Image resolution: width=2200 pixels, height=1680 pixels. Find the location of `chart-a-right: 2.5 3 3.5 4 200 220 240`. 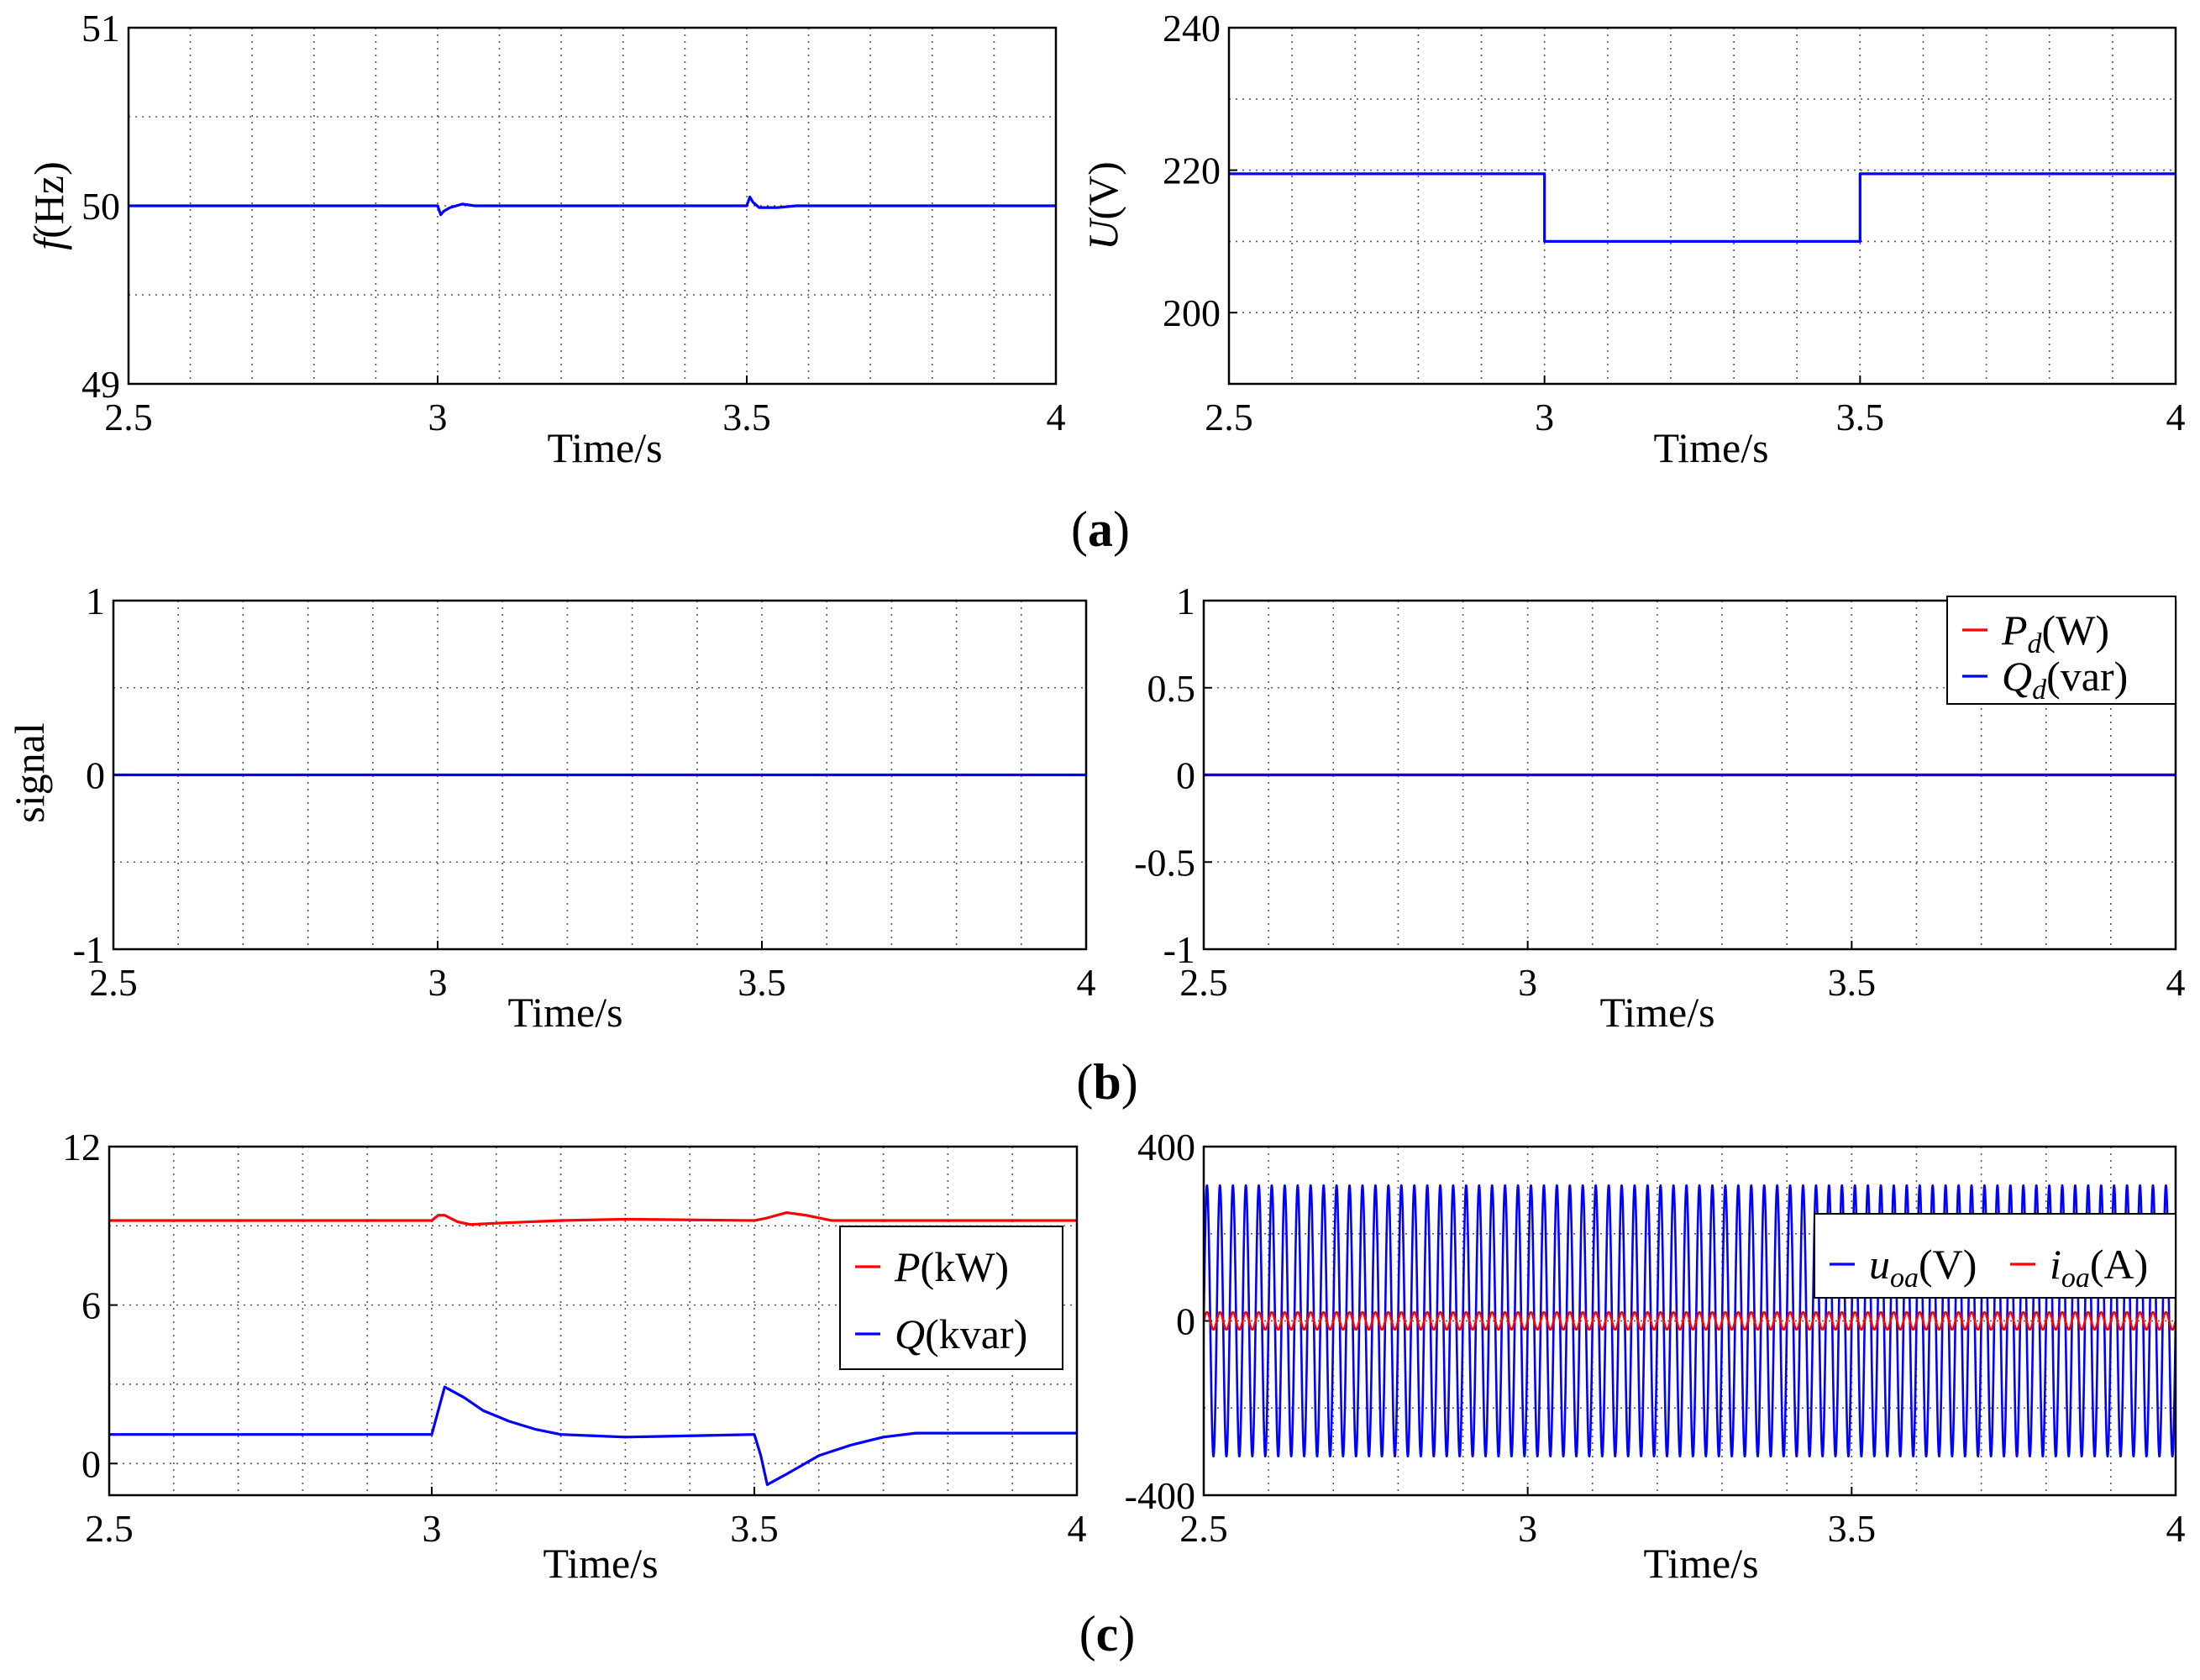

chart-a-right: 2.5 3 3.5 4 200 220 240 is located at coordinates (1674, 222).